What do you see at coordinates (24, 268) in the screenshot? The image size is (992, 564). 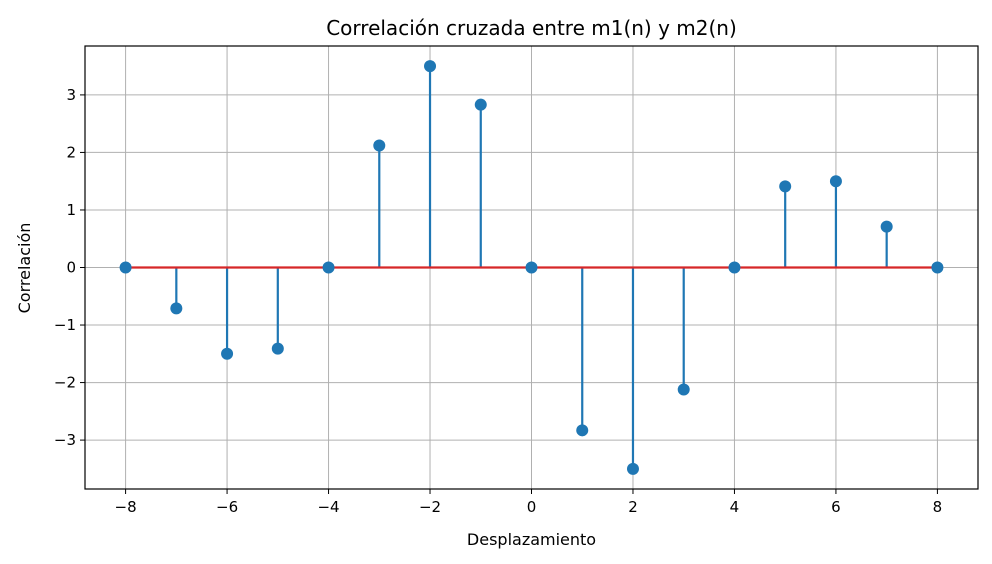 I see `y-axis-label: Correlación` at bounding box center [24, 268].